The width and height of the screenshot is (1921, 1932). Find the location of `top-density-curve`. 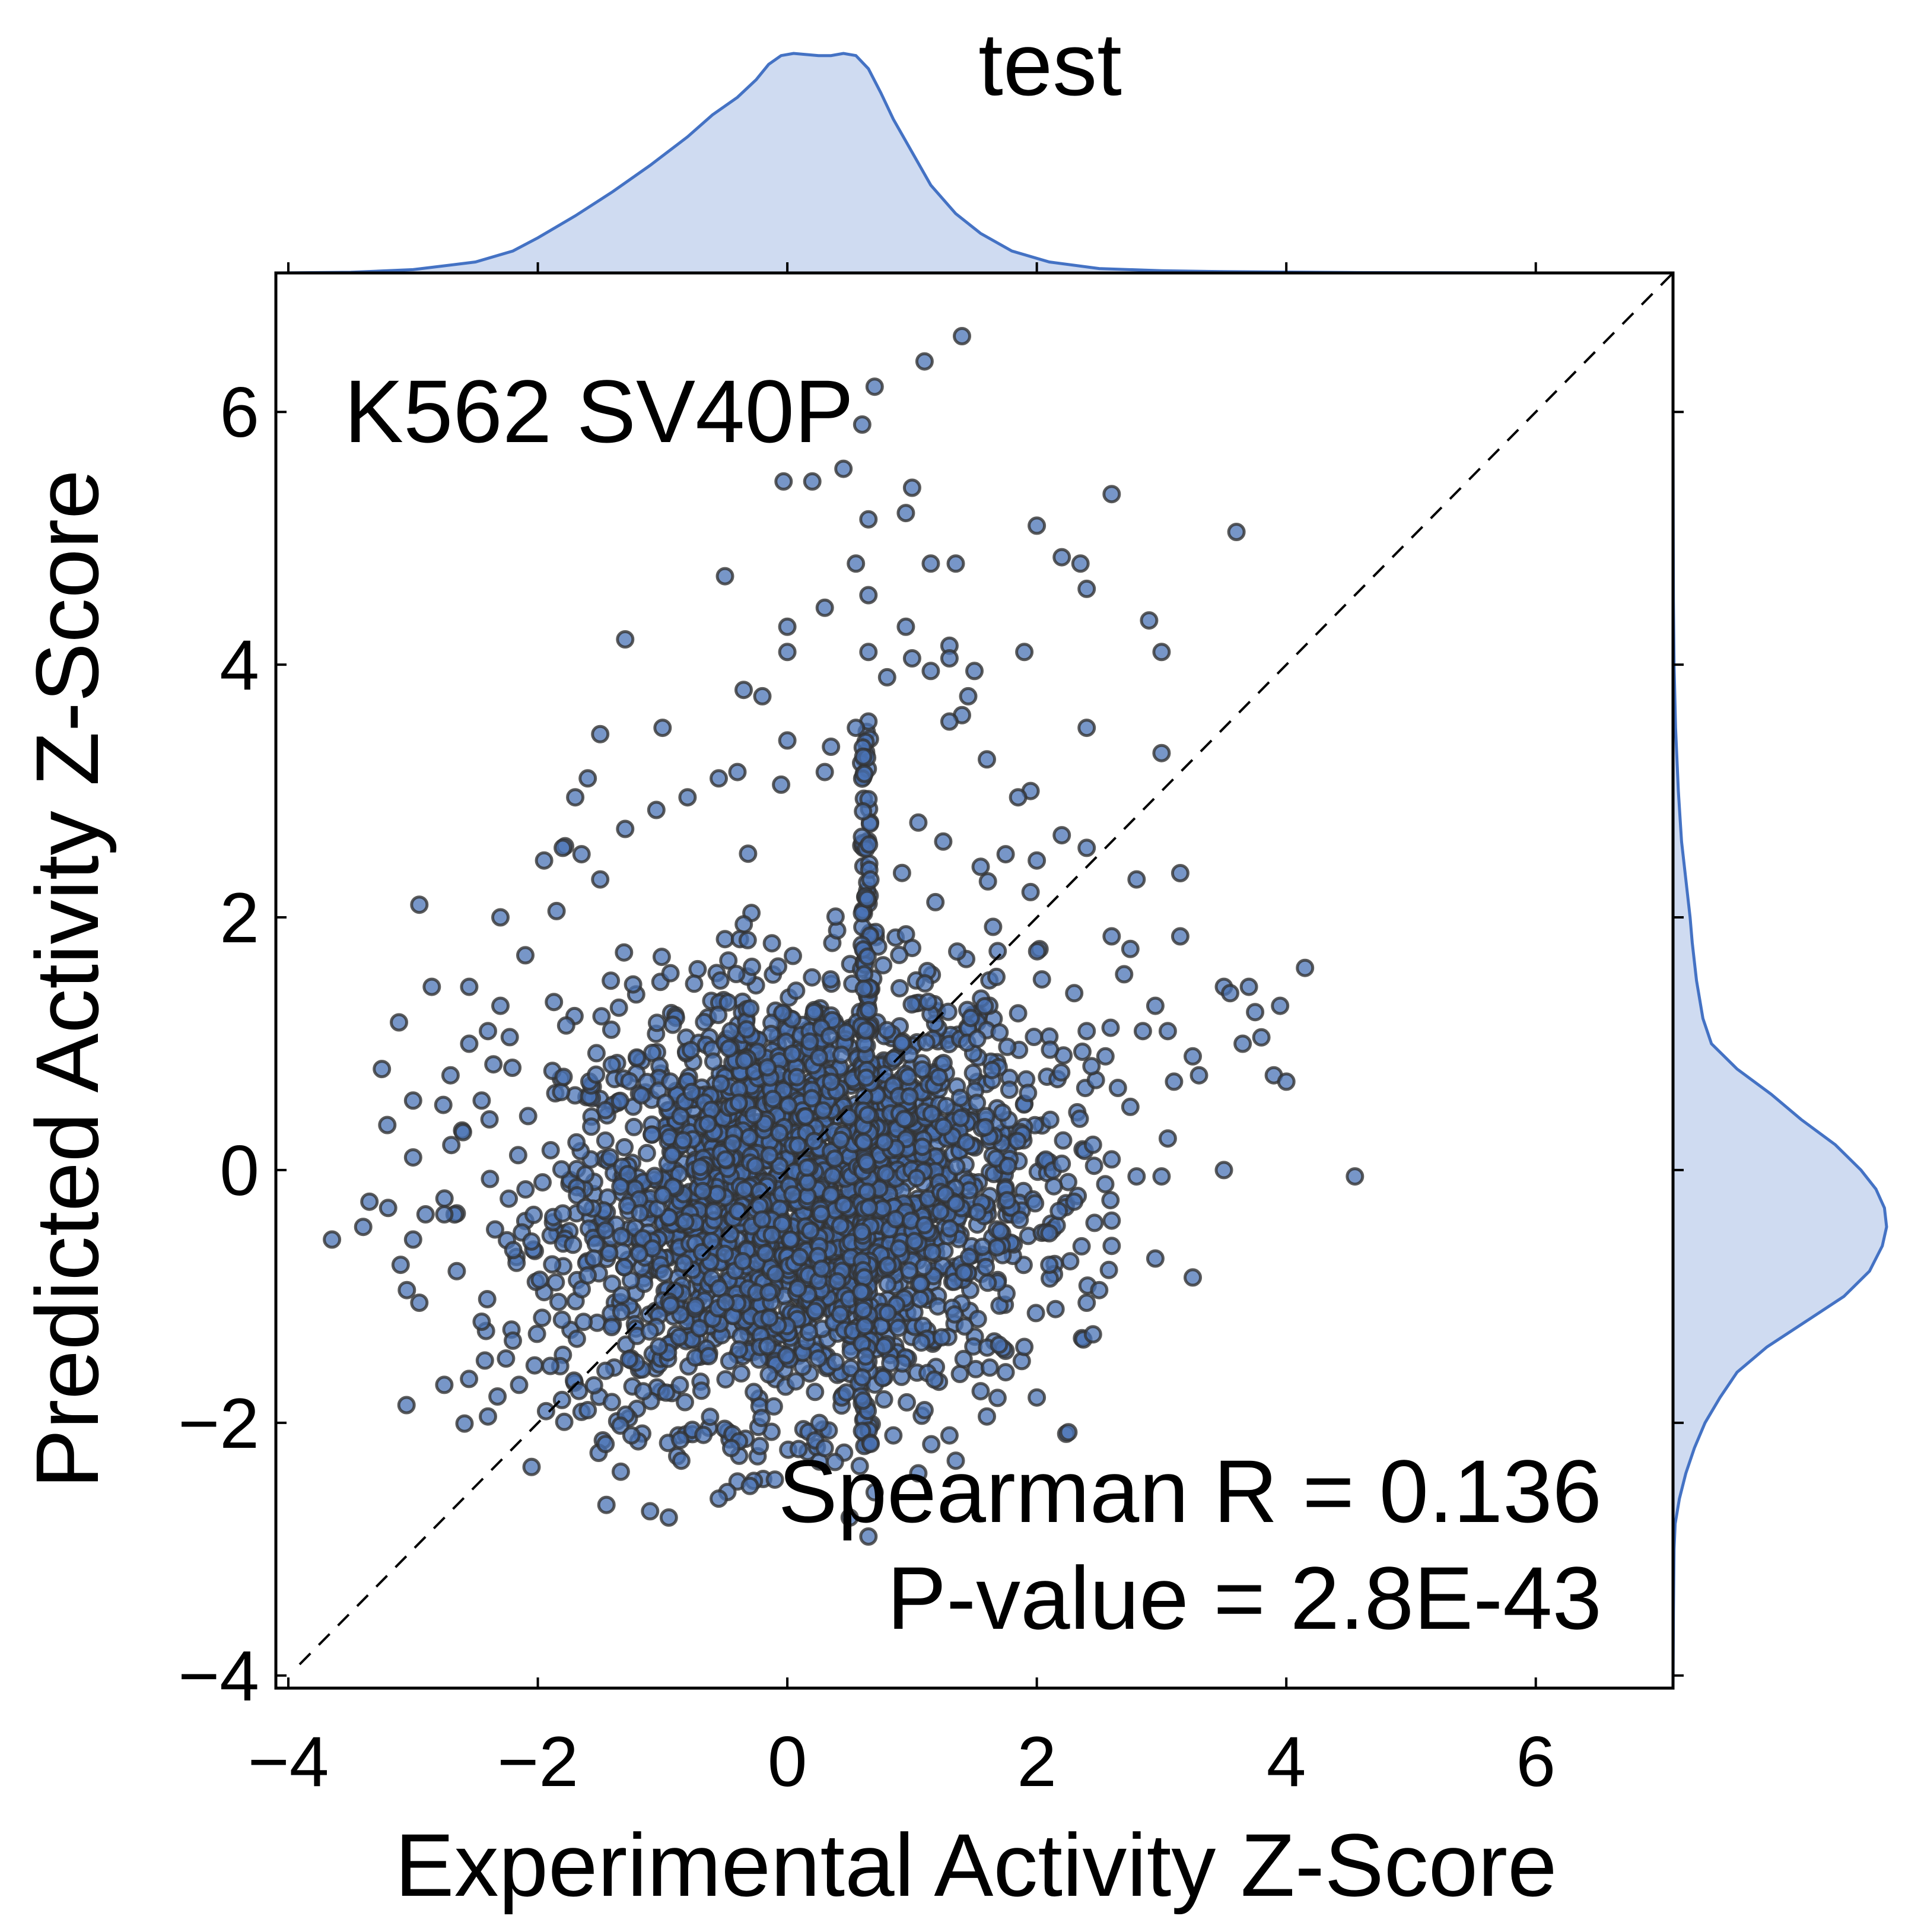

top-density-curve is located at coordinates (974, 163).